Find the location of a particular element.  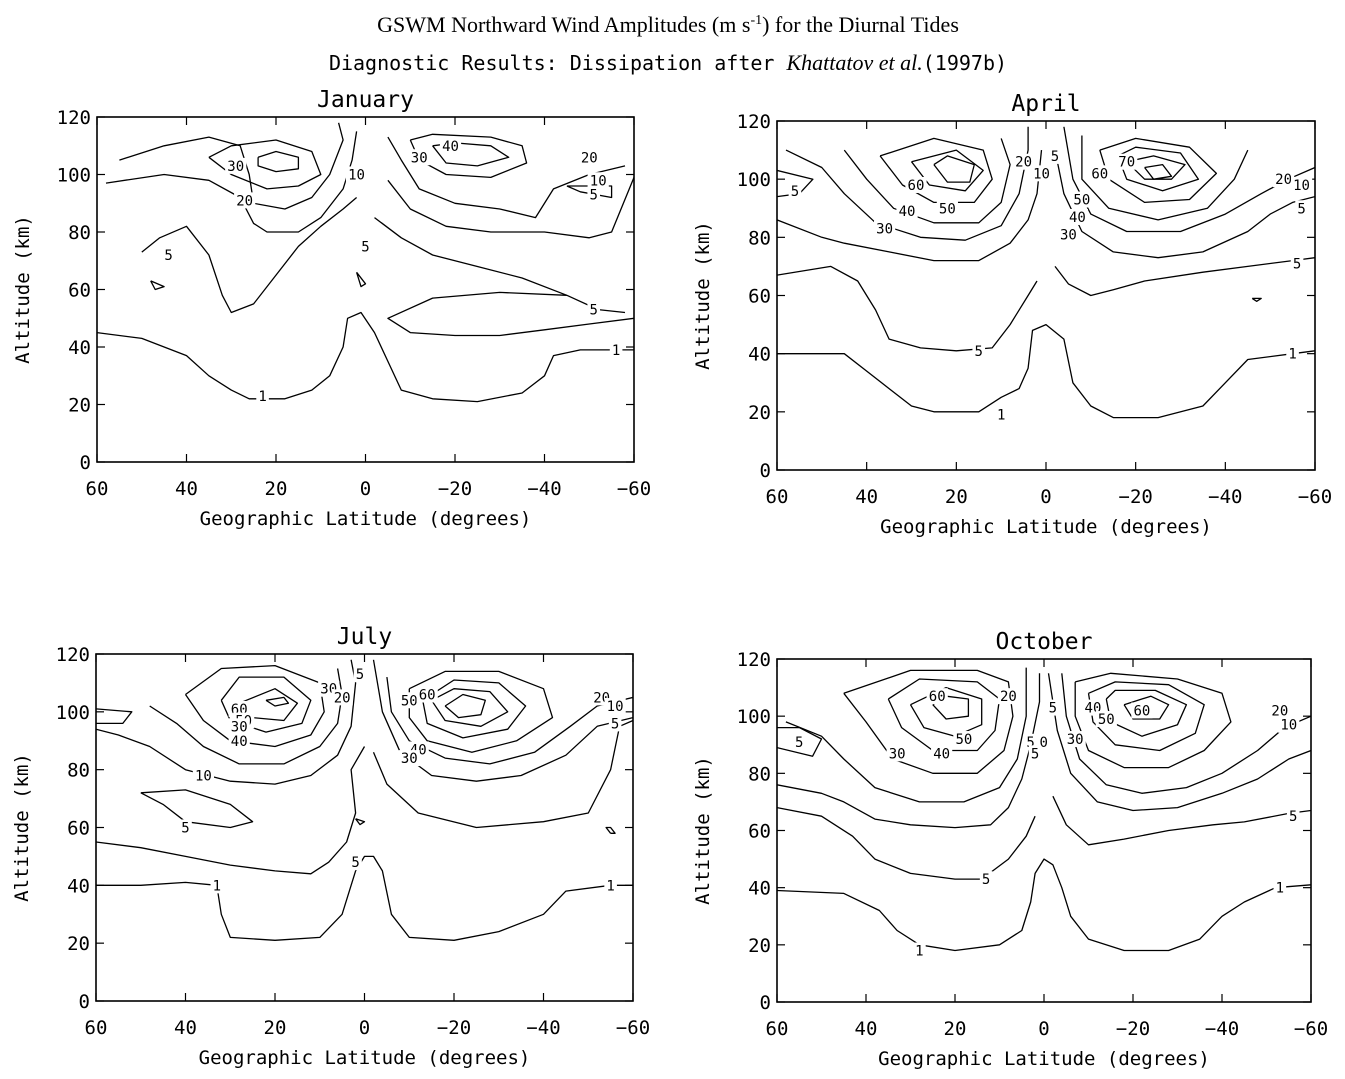

panel-title: October is located at coordinates (1044, 642).